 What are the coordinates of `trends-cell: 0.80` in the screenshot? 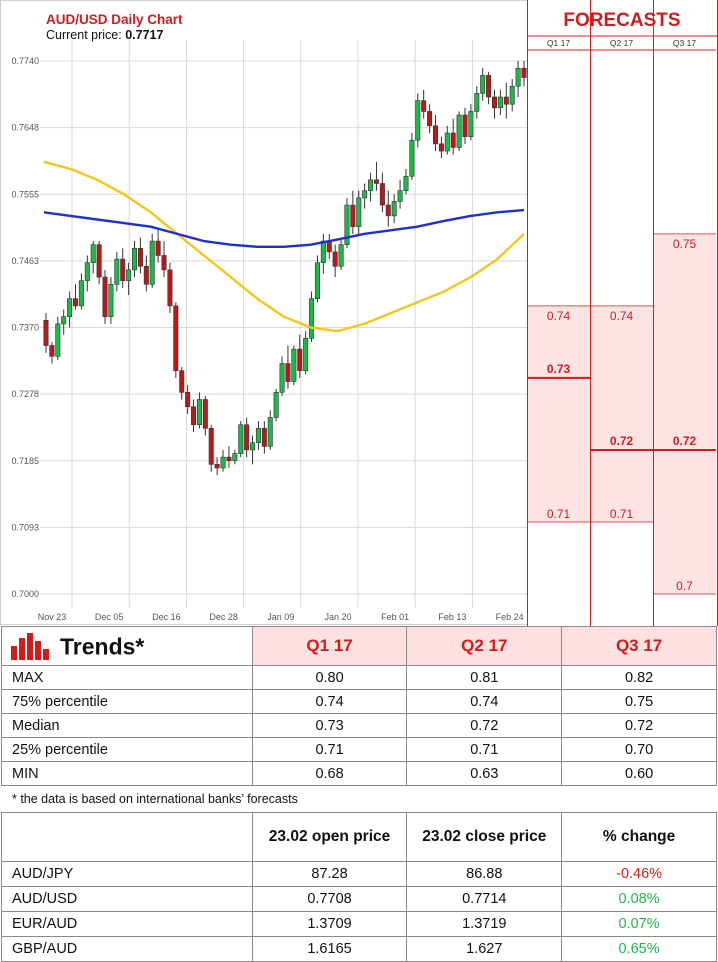 It's located at (329, 677).